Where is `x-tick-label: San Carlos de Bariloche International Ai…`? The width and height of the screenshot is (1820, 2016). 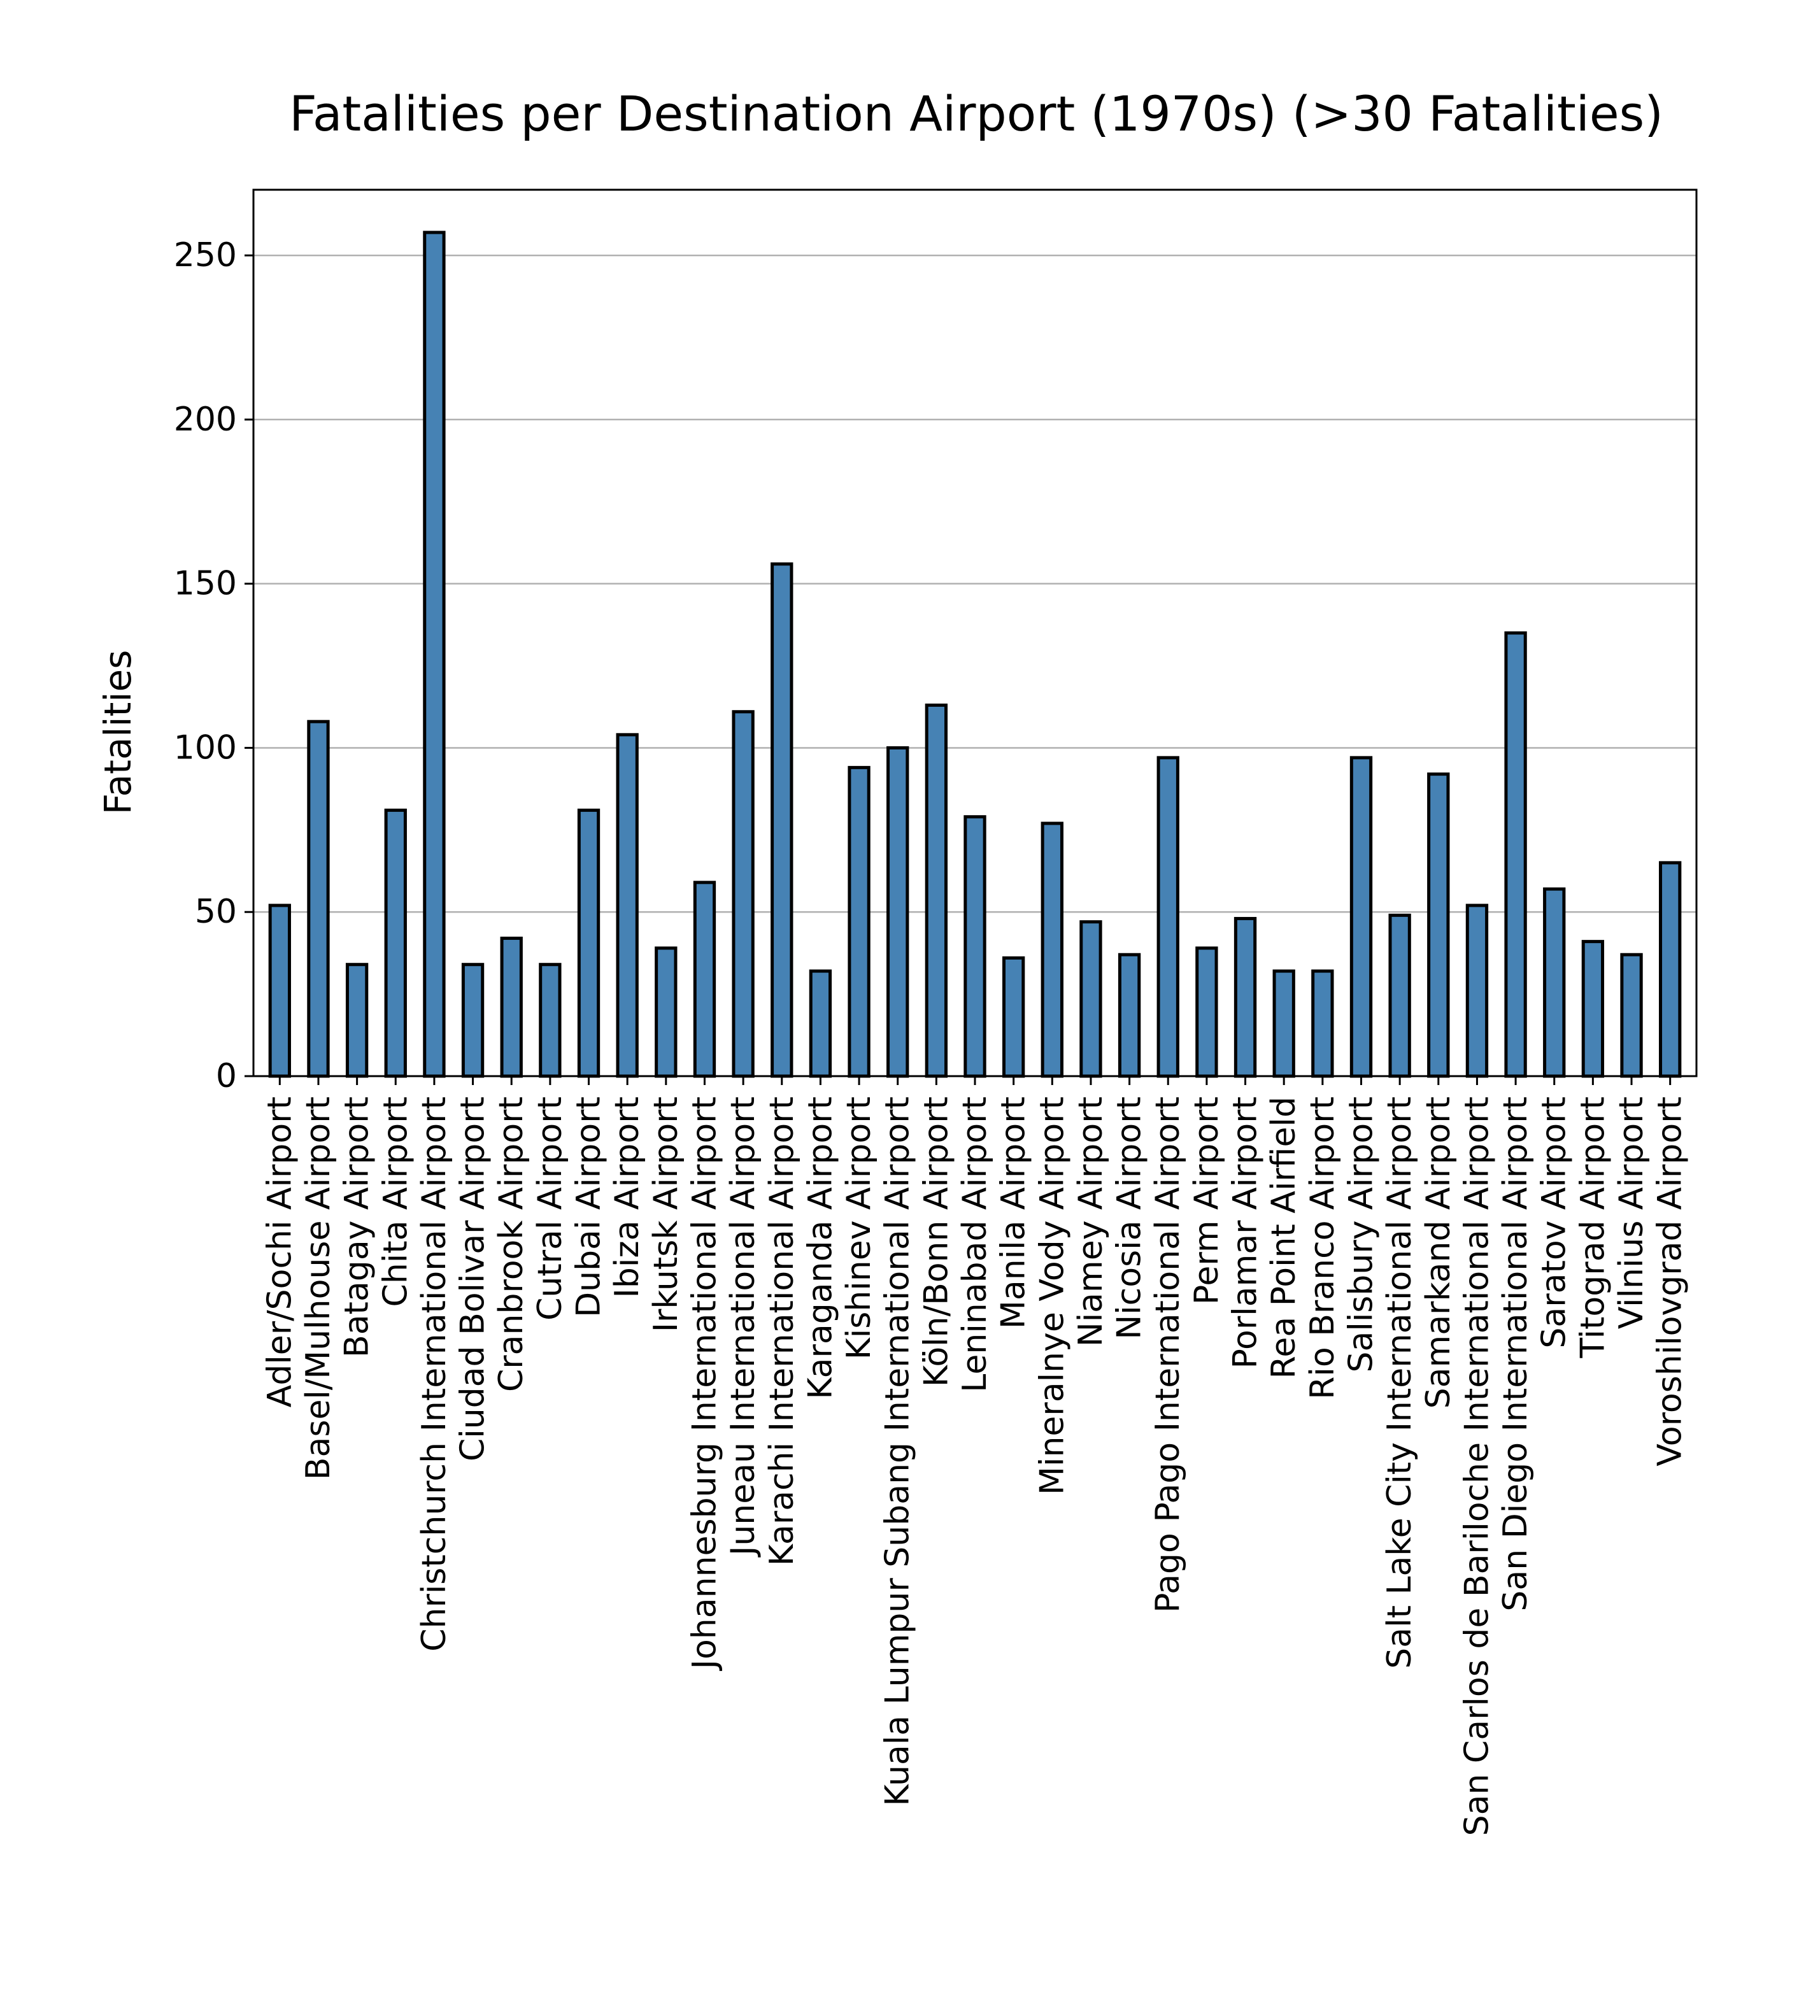
x-tick-label: San Carlos de Bariloche International Ai… is located at coordinates (1477, 1466).